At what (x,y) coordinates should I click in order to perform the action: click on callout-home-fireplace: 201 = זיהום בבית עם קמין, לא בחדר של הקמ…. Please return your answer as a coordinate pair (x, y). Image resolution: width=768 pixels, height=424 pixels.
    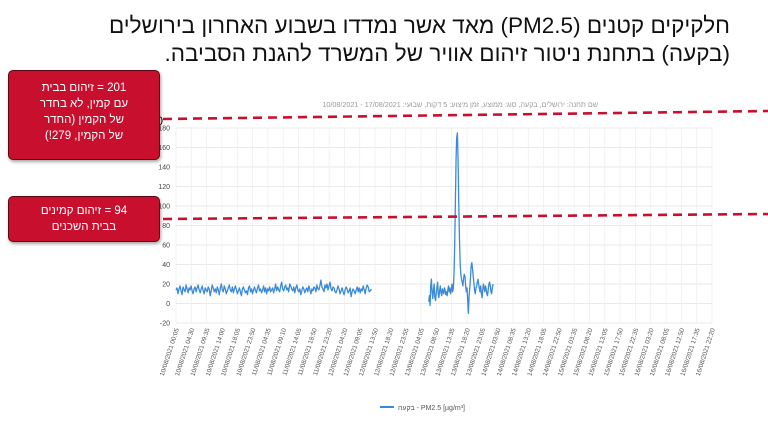
    Looking at the image, I should click on (84, 115).